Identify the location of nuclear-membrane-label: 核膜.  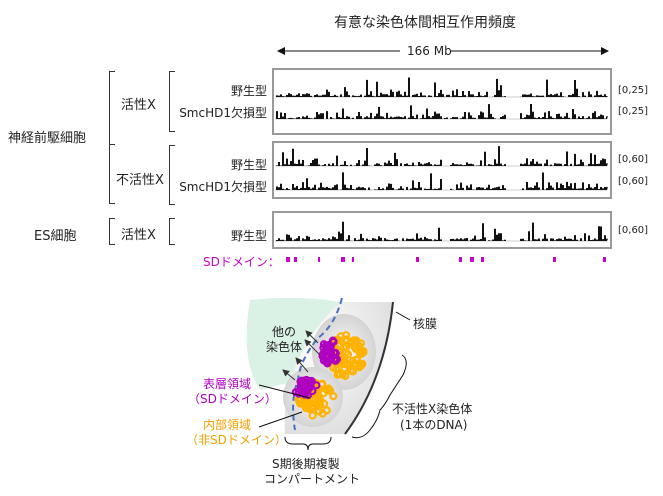
(425, 324).